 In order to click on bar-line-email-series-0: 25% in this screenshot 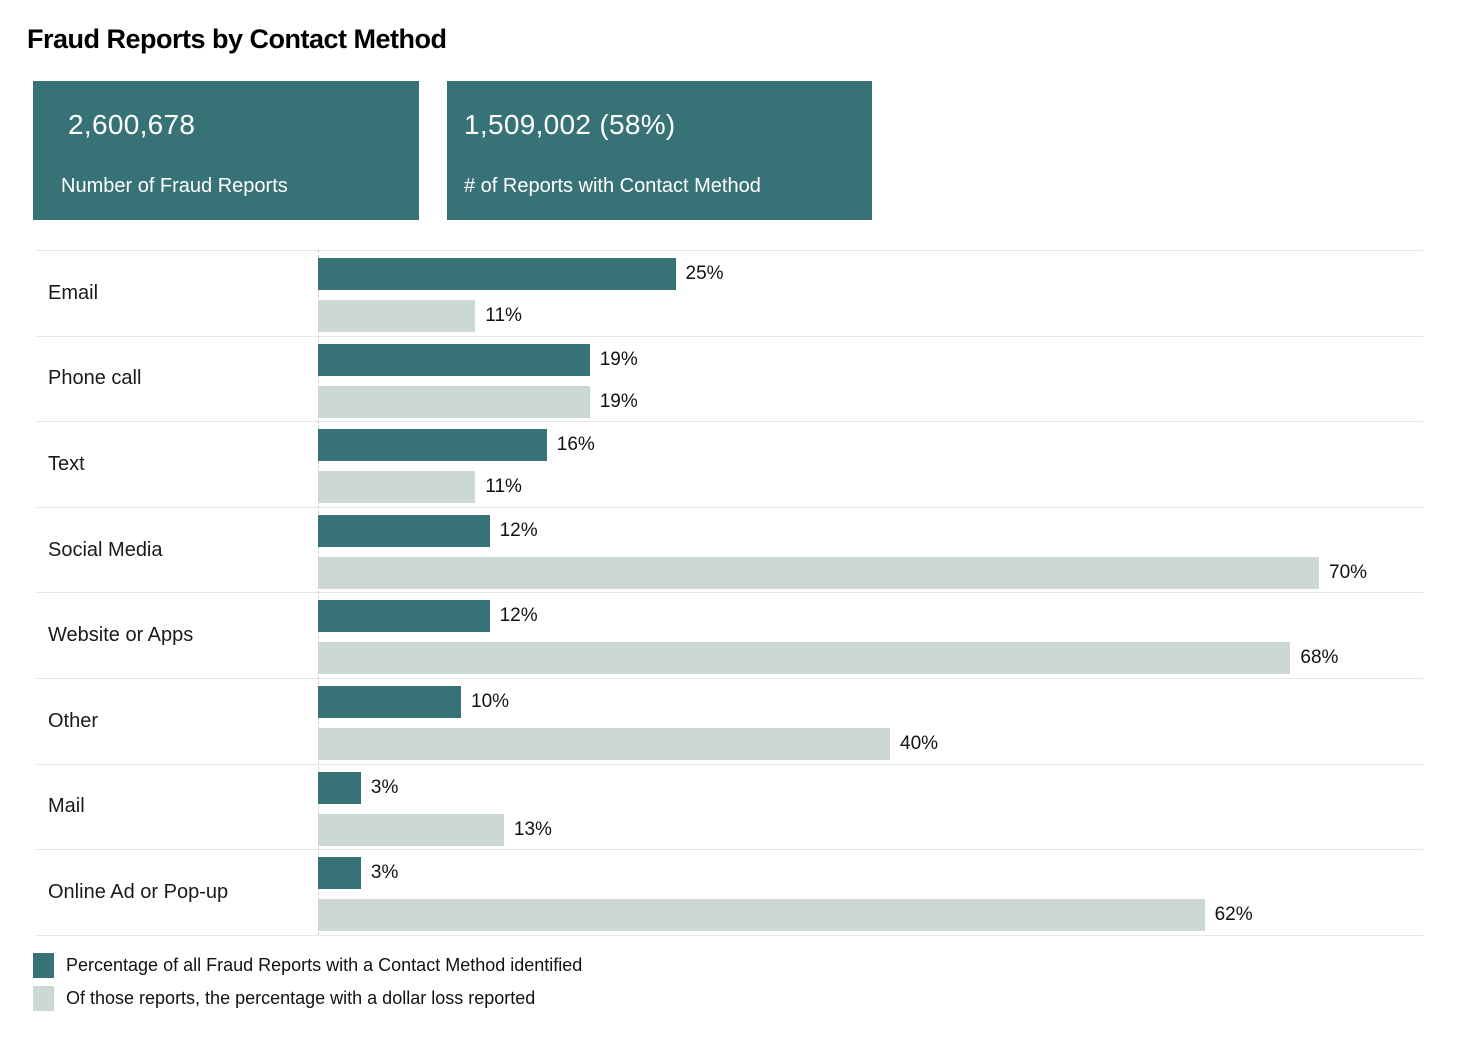, I will do `click(870, 274)`.